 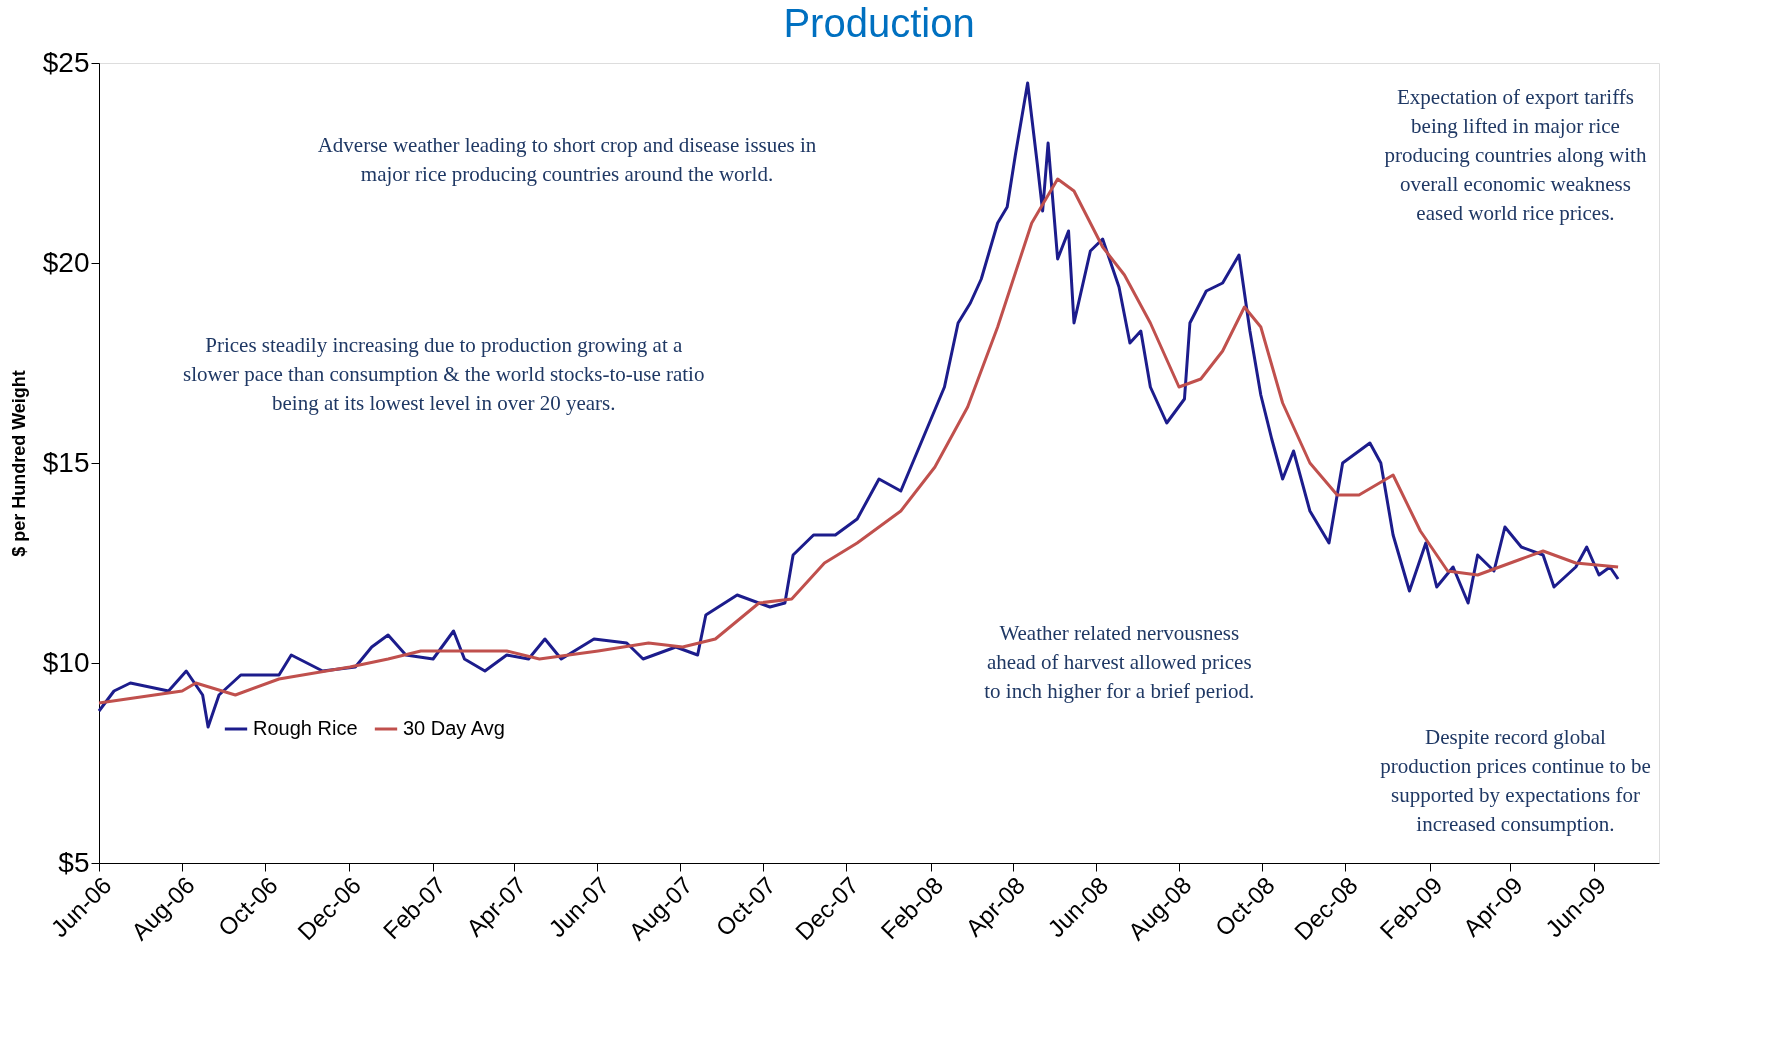 I want to click on legend-label: Rough Rice, so click(x=305, y=728).